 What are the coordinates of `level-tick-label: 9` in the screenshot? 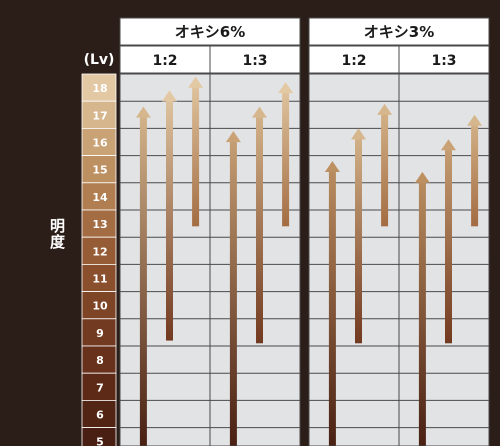 It's located at (100, 333).